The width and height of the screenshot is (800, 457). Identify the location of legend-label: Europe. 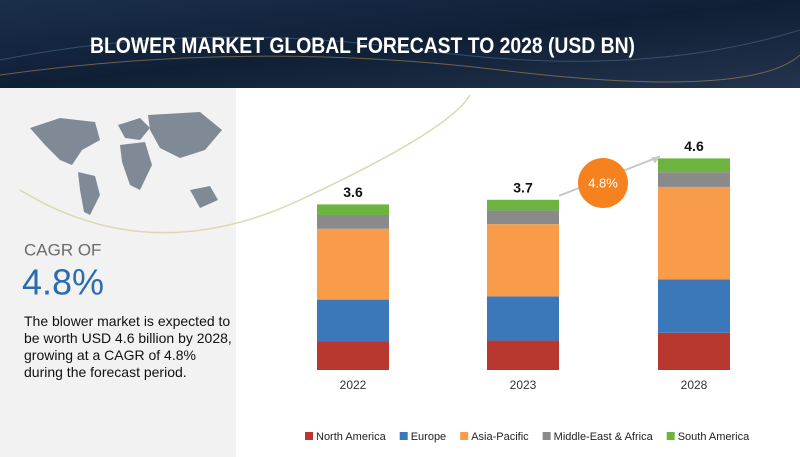
(428, 437).